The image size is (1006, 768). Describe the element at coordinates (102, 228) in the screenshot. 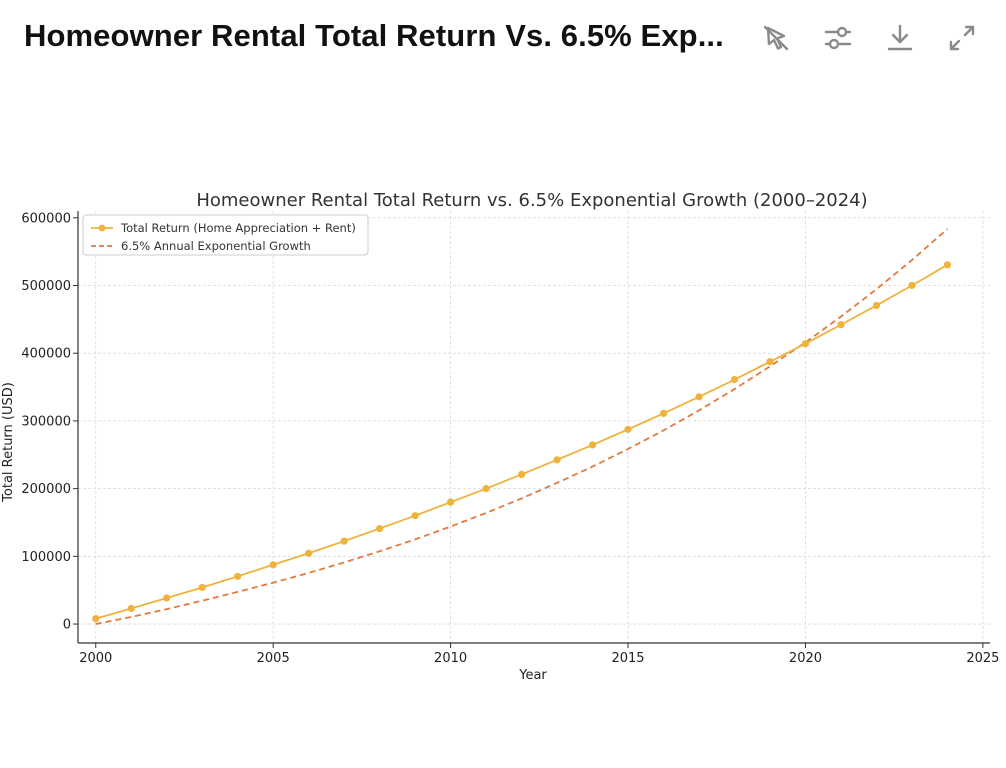

I see `legend-marker-total-return` at that location.